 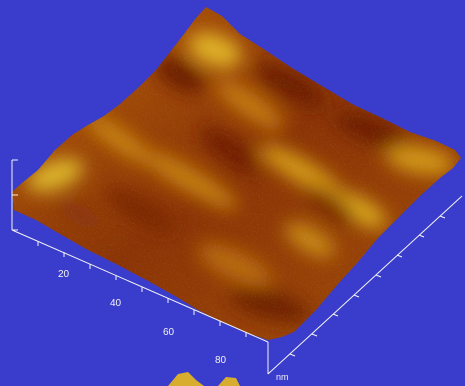 What do you see at coordinates (64, 274) in the screenshot?
I see `x-tick-label-20: 20` at bounding box center [64, 274].